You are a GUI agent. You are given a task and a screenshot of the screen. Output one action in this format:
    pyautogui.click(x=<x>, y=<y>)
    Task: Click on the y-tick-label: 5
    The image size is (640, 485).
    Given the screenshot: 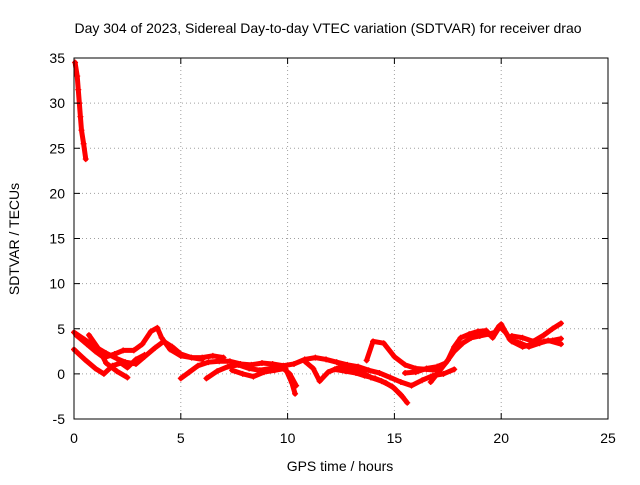 What is the action you would take?
    pyautogui.click(x=61, y=329)
    